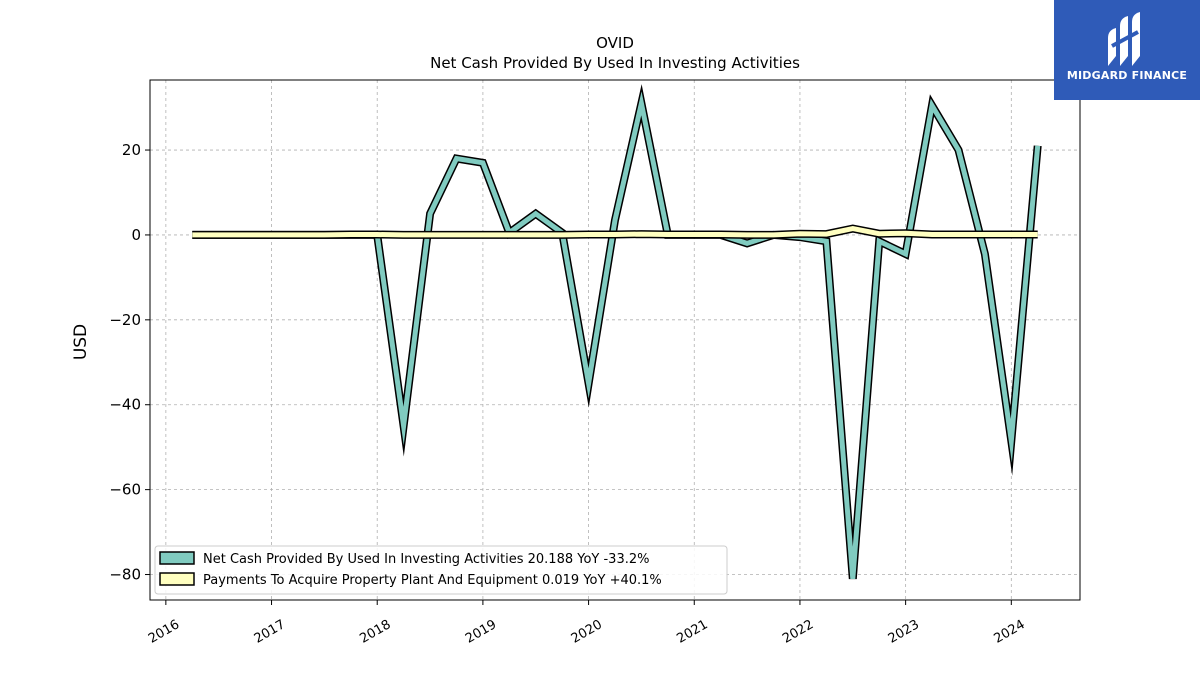 The image size is (1200, 675). I want to click on y-axis: 20 0 −20 −40 −60 −80, so click(129, 362).